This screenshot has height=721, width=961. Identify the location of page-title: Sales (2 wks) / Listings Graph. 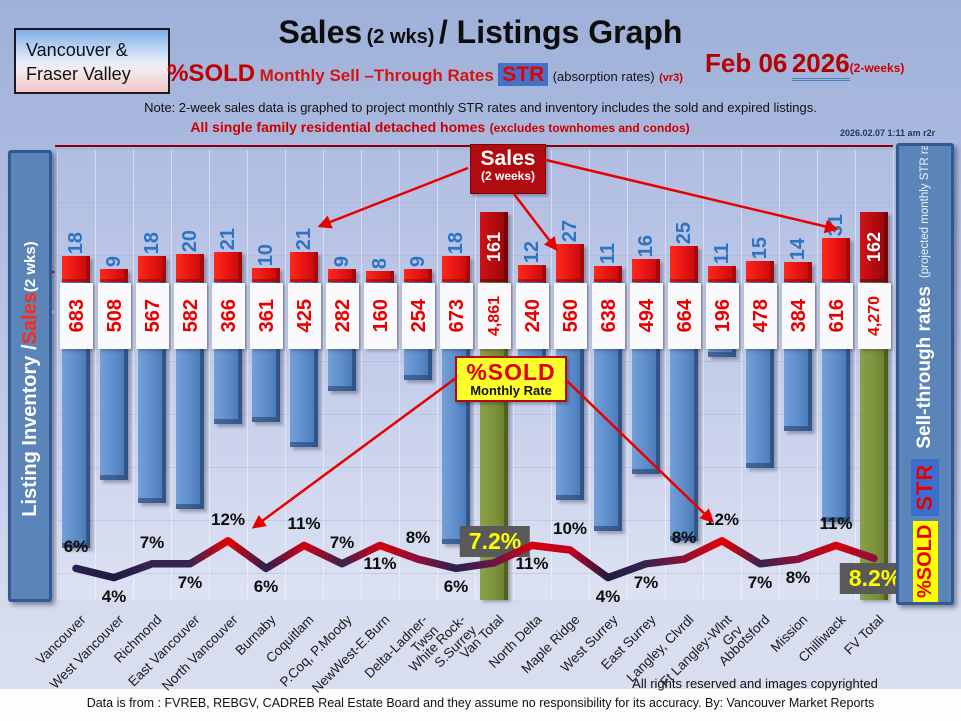
(480, 32).